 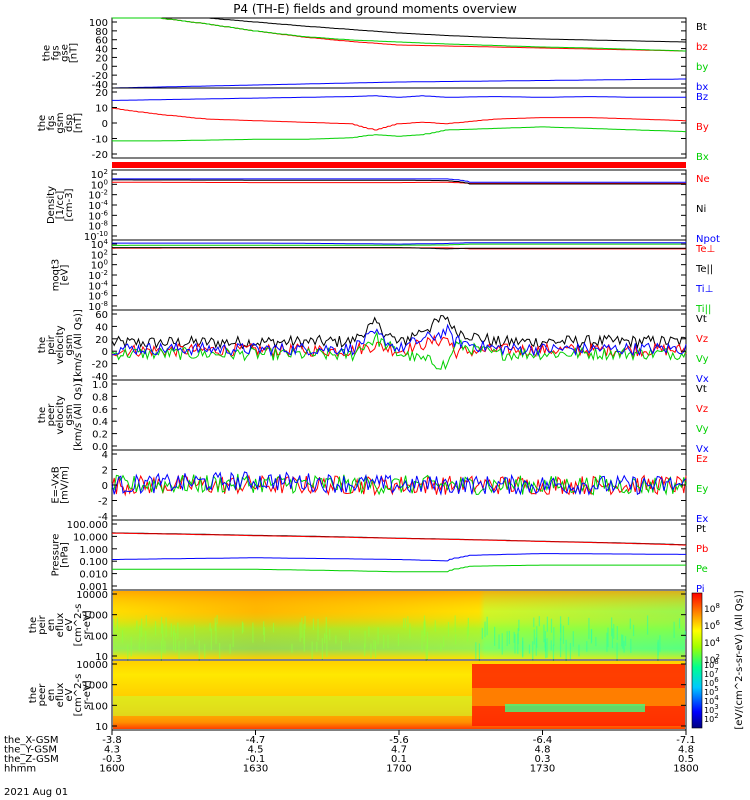 What do you see at coordinates (42, 123) in the screenshot?
I see `y-axis-label-line-1-0: the` at bounding box center [42, 123].